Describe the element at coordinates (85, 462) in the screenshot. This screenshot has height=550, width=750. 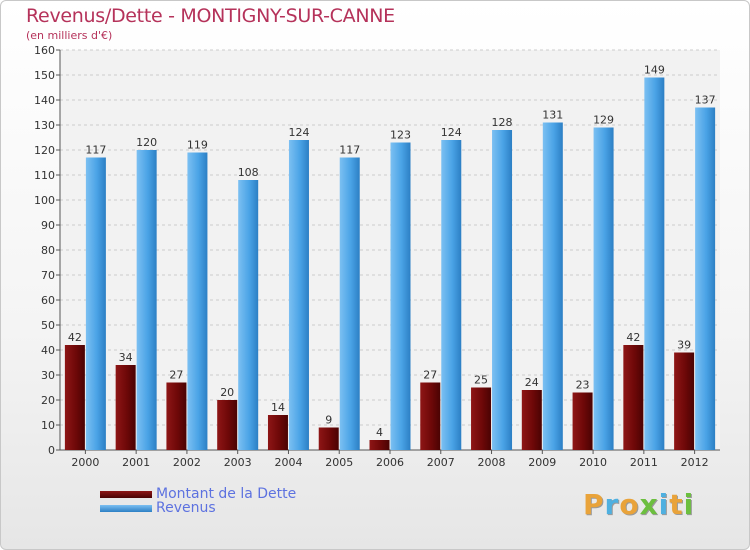
I see `x-tick-label: 2000` at that location.